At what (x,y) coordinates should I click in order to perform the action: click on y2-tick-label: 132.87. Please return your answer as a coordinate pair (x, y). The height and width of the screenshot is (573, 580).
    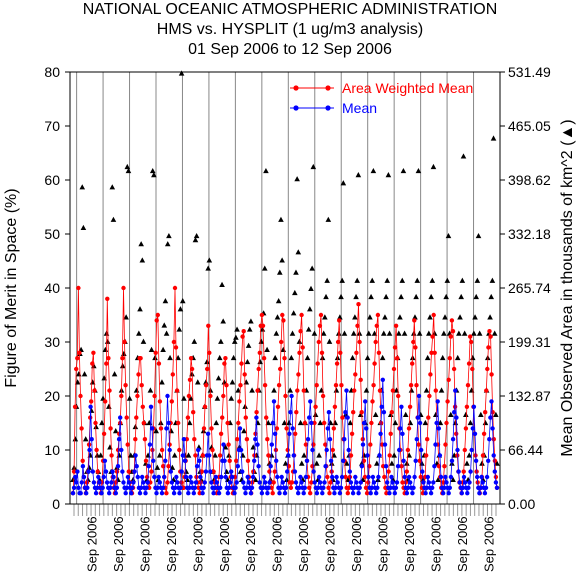
    Looking at the image, I should click on (529, 396).